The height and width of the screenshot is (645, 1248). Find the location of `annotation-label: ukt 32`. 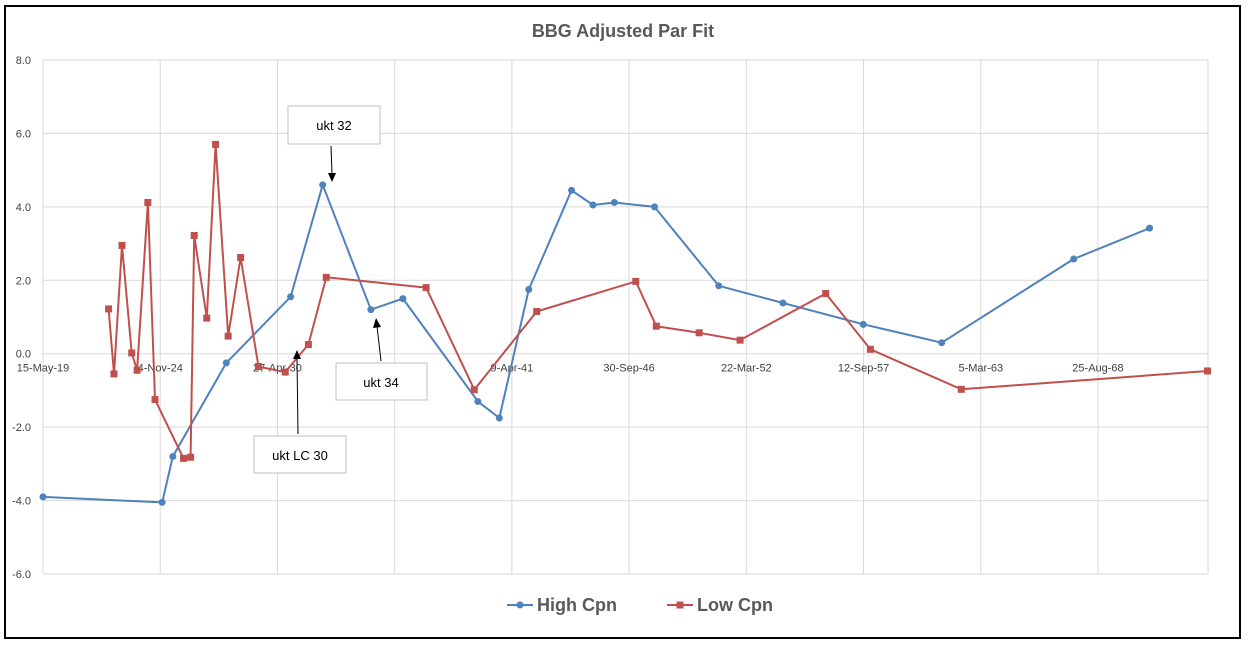

annotation-label: ukt 32 is located at coordinates (333, 125).